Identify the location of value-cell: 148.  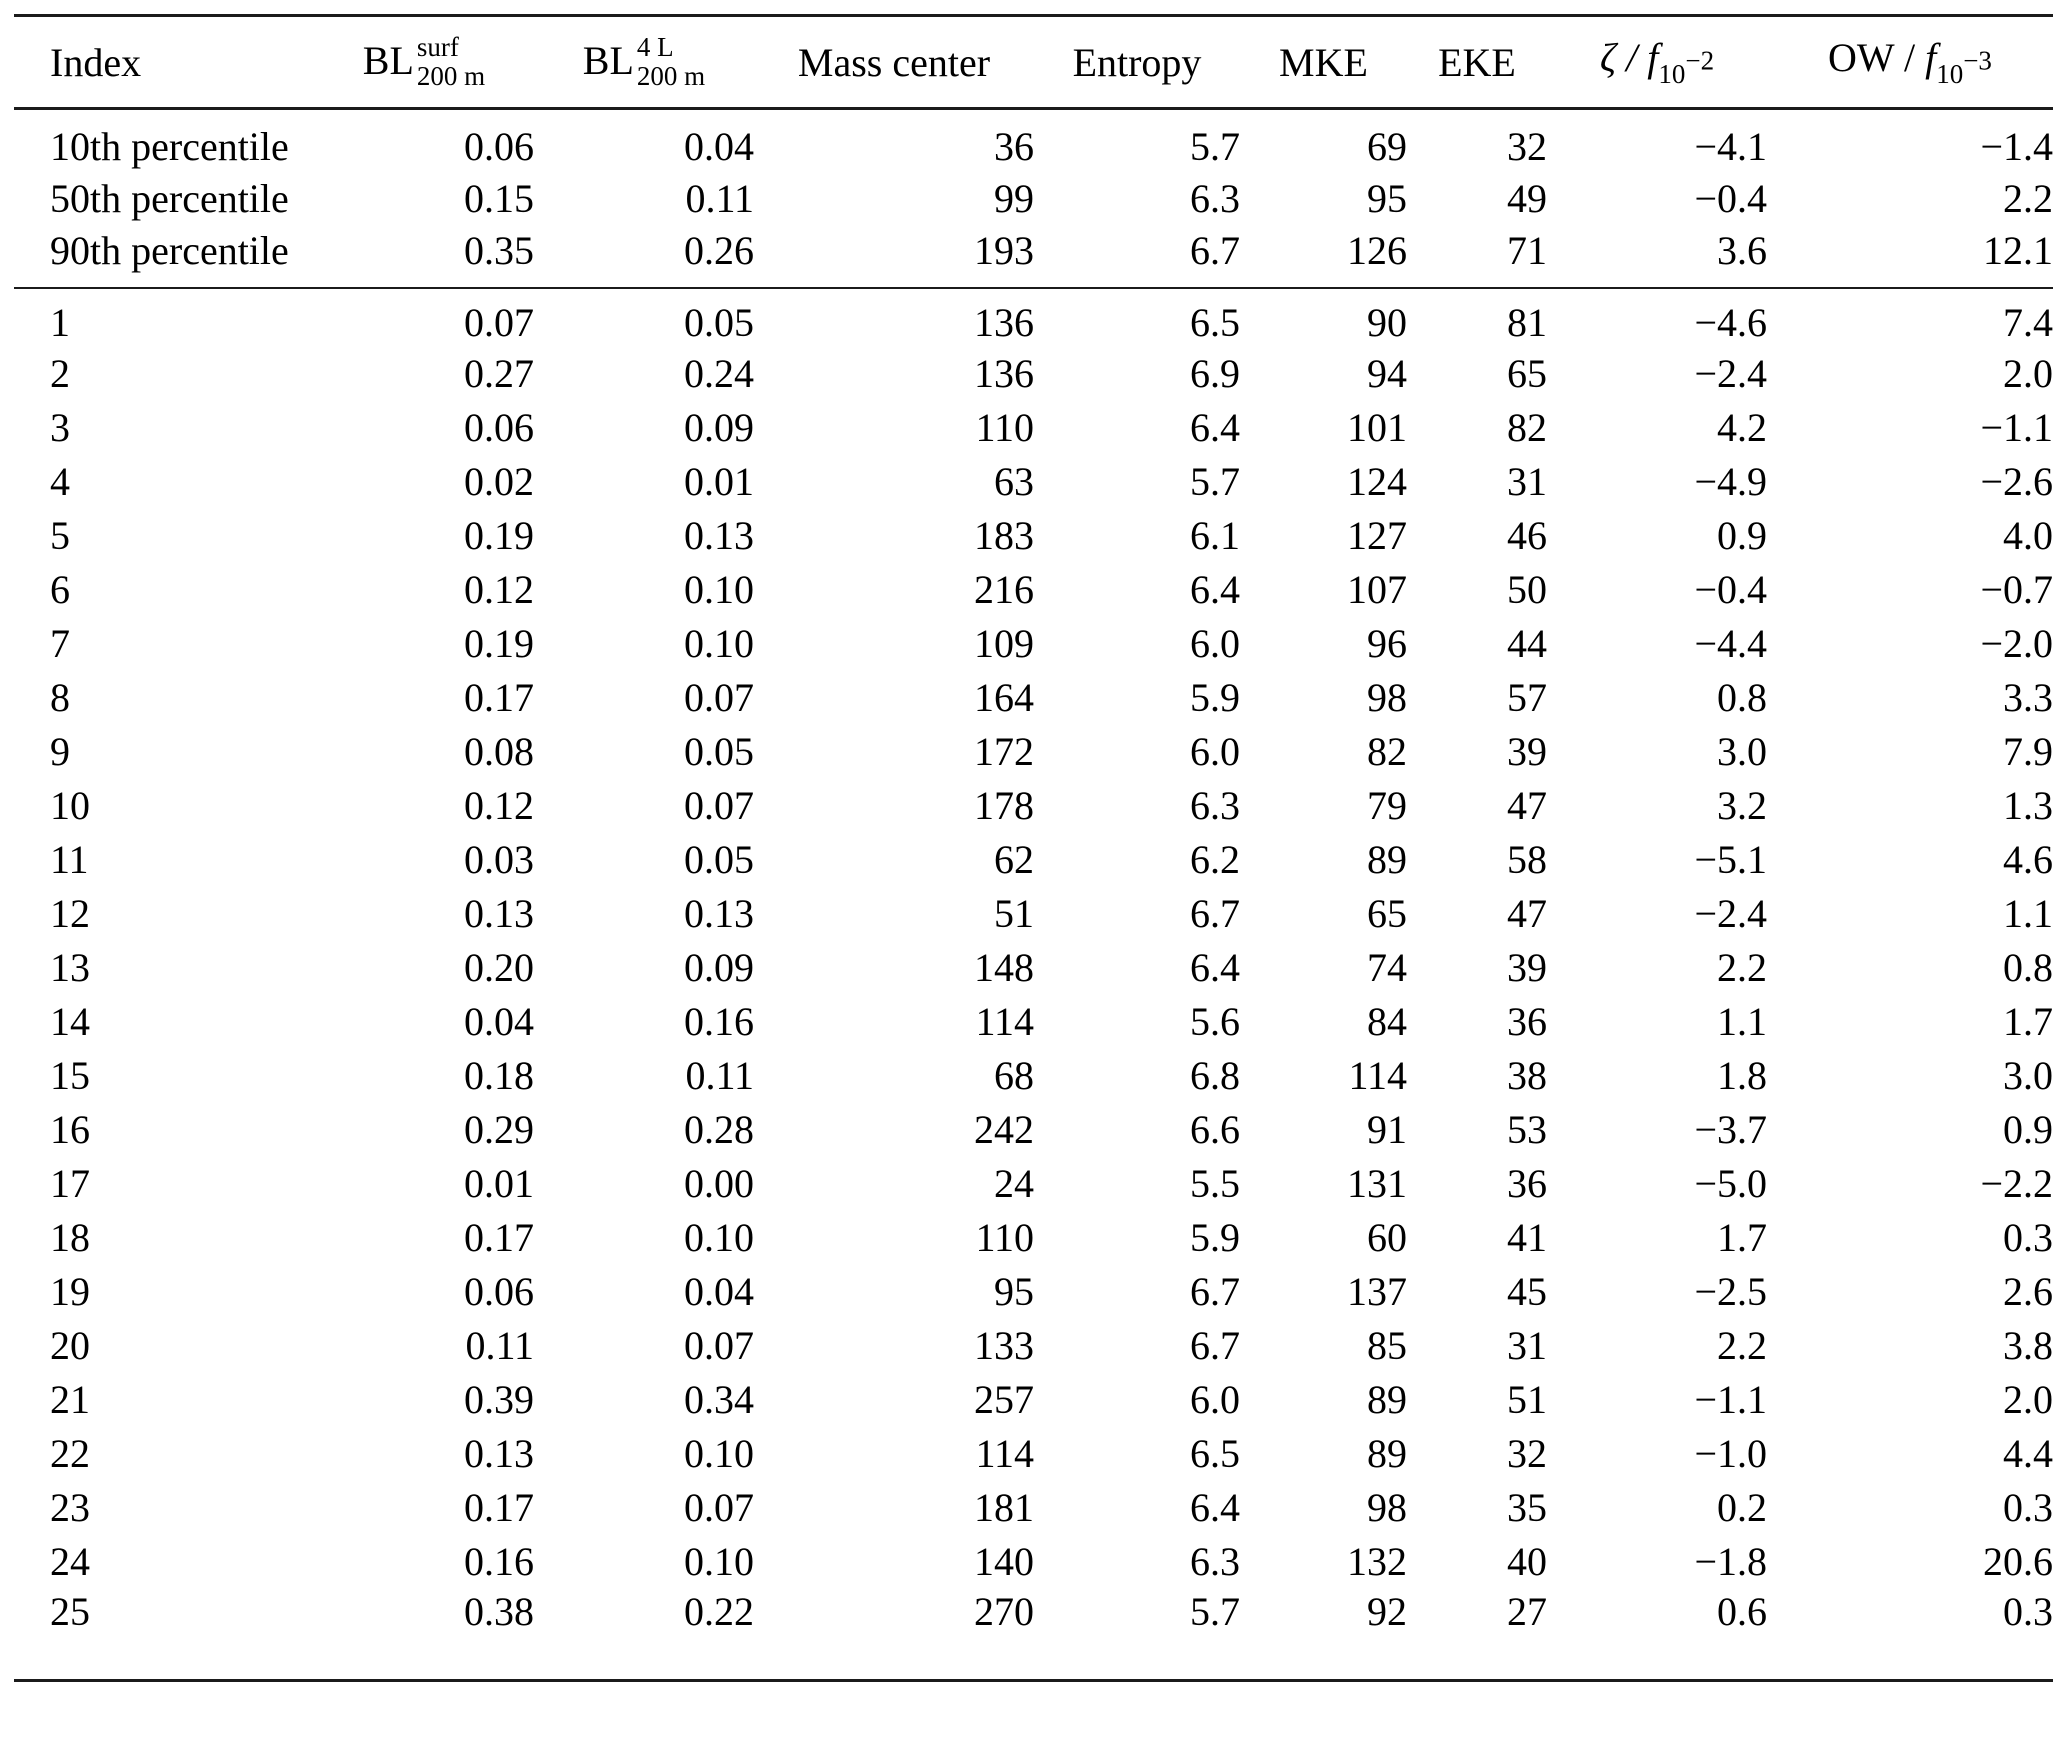
(1004, 967).